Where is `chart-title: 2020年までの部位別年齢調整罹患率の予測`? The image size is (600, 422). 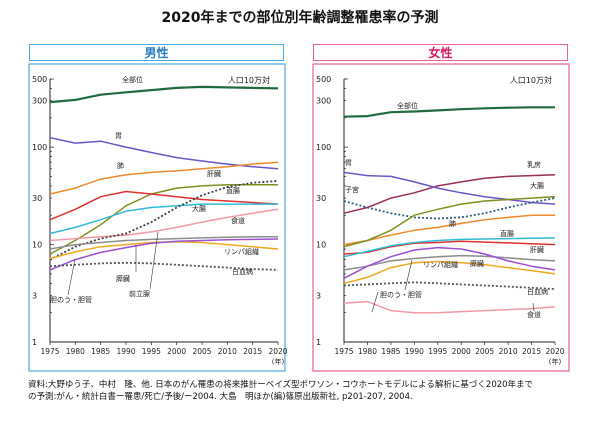
chart-title: 2020年までの部位別年齢調整罹患率の予測 is located at coordinates (300, 18).